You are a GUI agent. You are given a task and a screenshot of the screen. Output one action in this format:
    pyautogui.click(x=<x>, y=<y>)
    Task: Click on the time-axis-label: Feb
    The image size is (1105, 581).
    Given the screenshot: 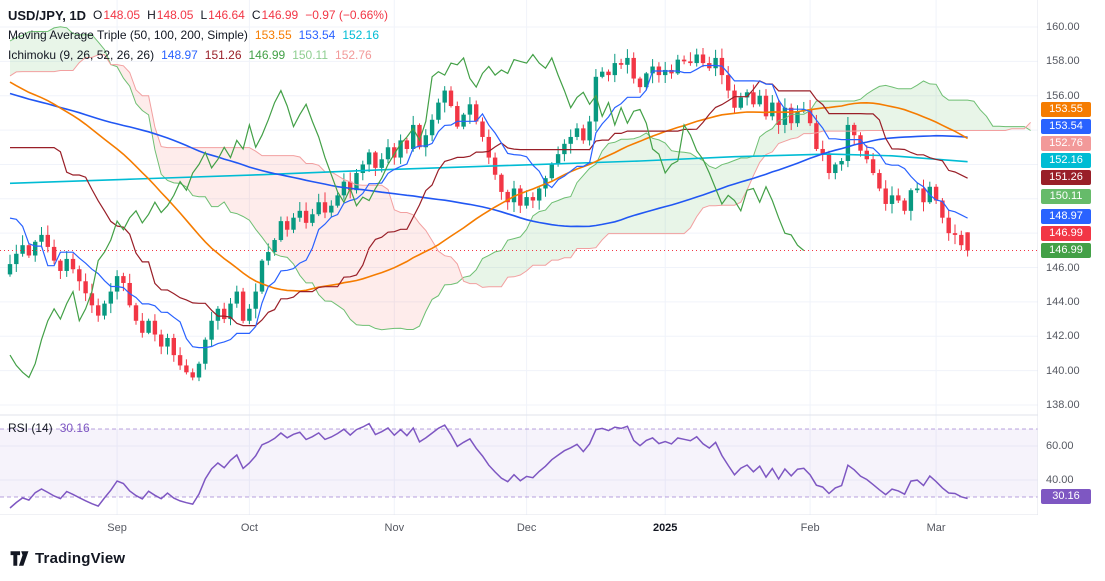 What is the action you would take?
    pyautogui.click(x=810, y=528)
    